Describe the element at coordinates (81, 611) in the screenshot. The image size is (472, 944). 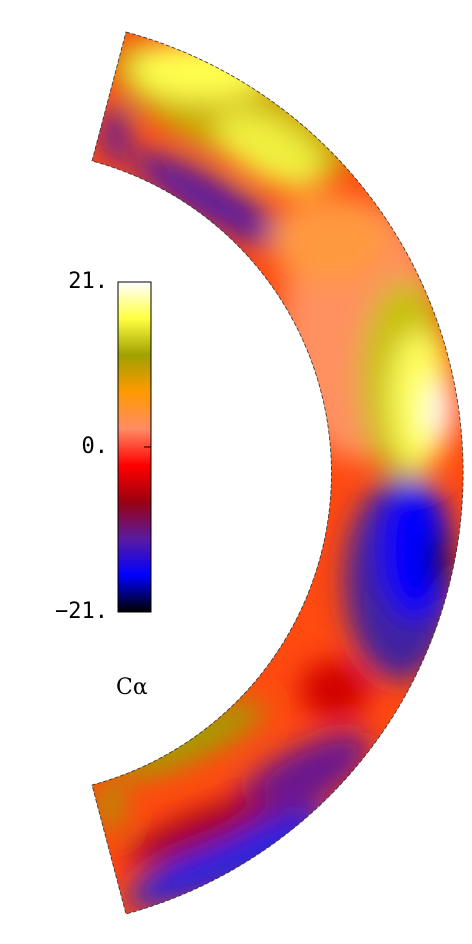
I see `colorbar-tick-label: −21.` at that location.